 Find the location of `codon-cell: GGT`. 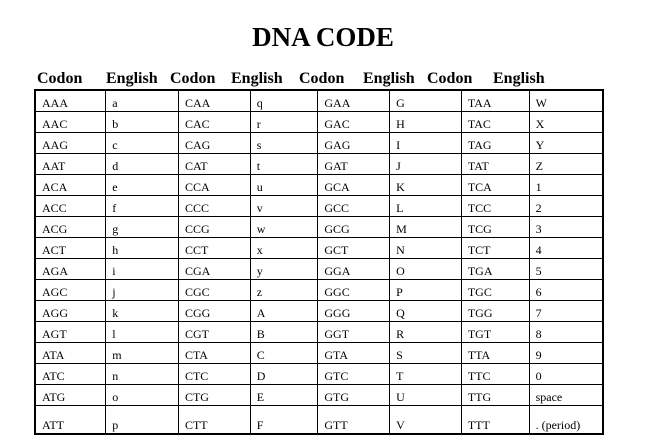

codon-cell: GGT is located at coordinates (354, 332).